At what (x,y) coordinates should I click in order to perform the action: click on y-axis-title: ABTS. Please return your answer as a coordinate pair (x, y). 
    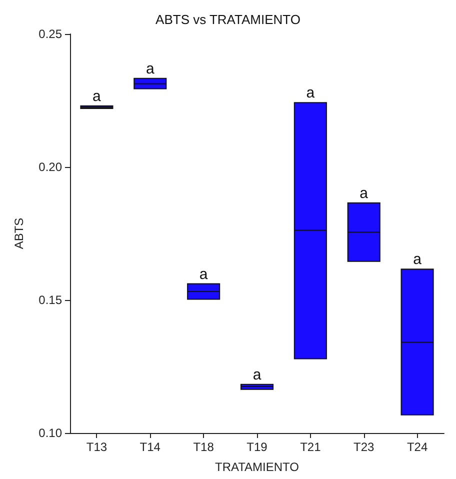
    Looking at the image, I should click on (19, 234).